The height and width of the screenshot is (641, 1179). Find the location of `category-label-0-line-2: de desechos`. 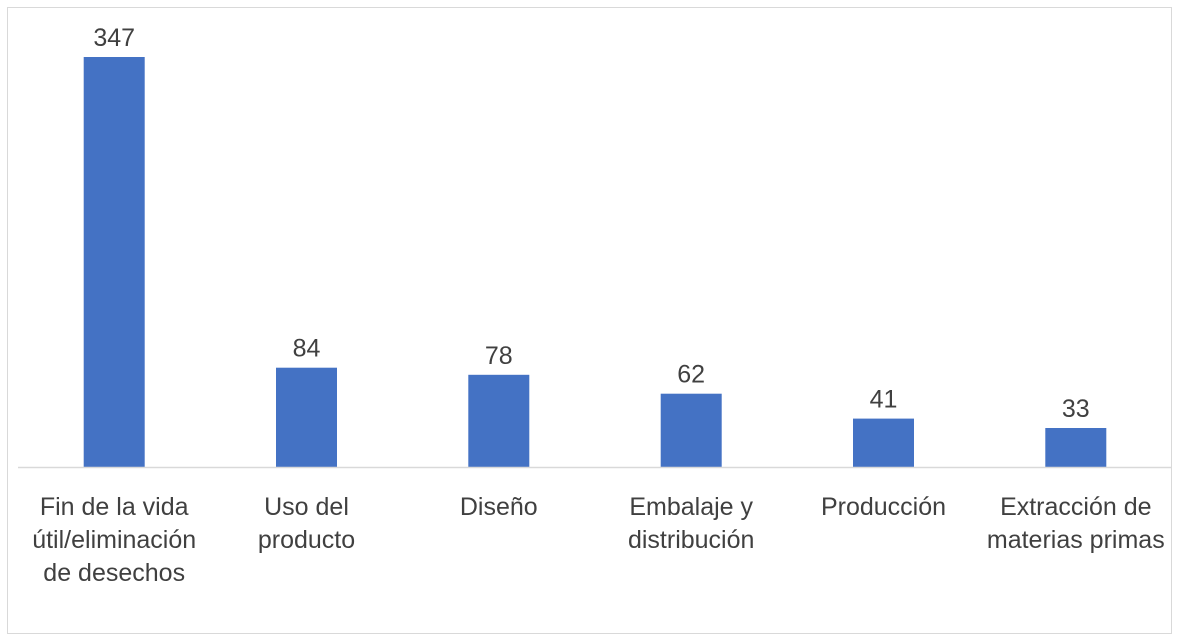

category-label-0-line-2: de desechos is located at coordinates (114, 573).